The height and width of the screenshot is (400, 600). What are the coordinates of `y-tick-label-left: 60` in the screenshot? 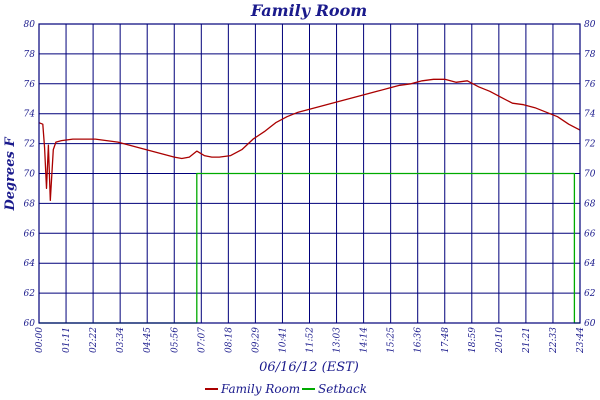 It's located at (30, 324).